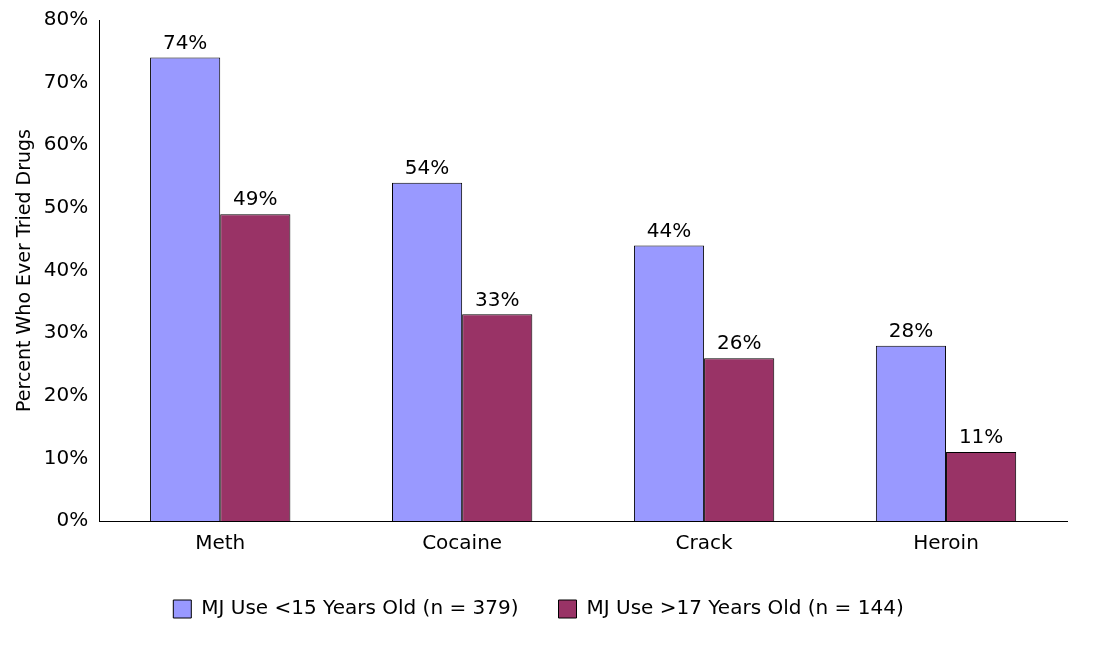 The height and width of the screenshot is (649, 1107). What do you see at coordinates (704, 542) in the screenshot?
I see `x-tick-label: Crack` at bounding box center [704, 542].